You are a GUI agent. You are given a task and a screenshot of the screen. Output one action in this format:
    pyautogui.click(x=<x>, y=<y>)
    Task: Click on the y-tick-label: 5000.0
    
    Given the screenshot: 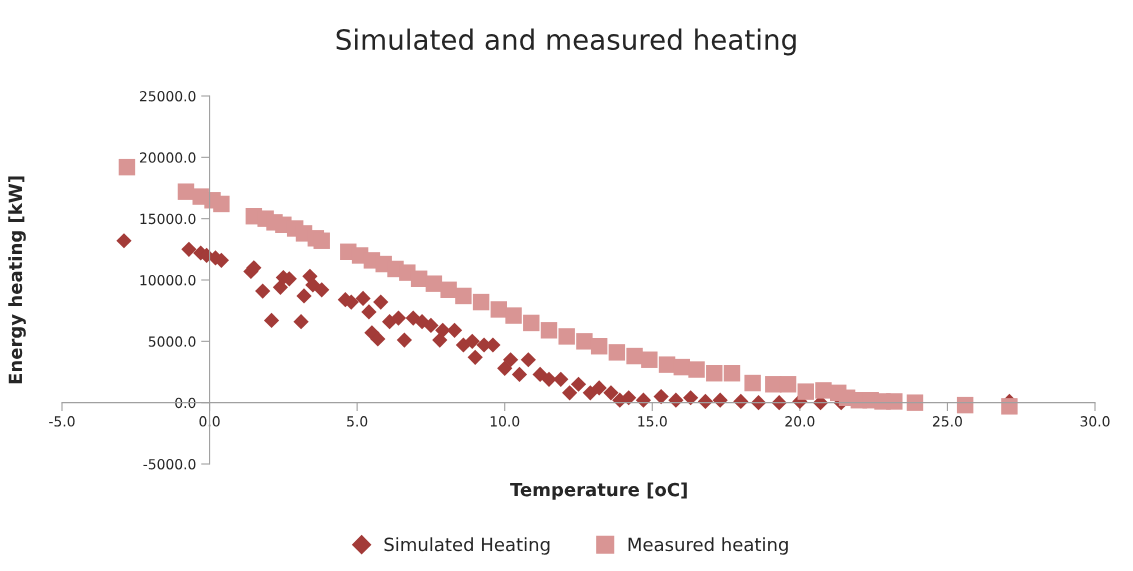 What is the action you would take?
    pyautogui.click(x=172, y=341)
    